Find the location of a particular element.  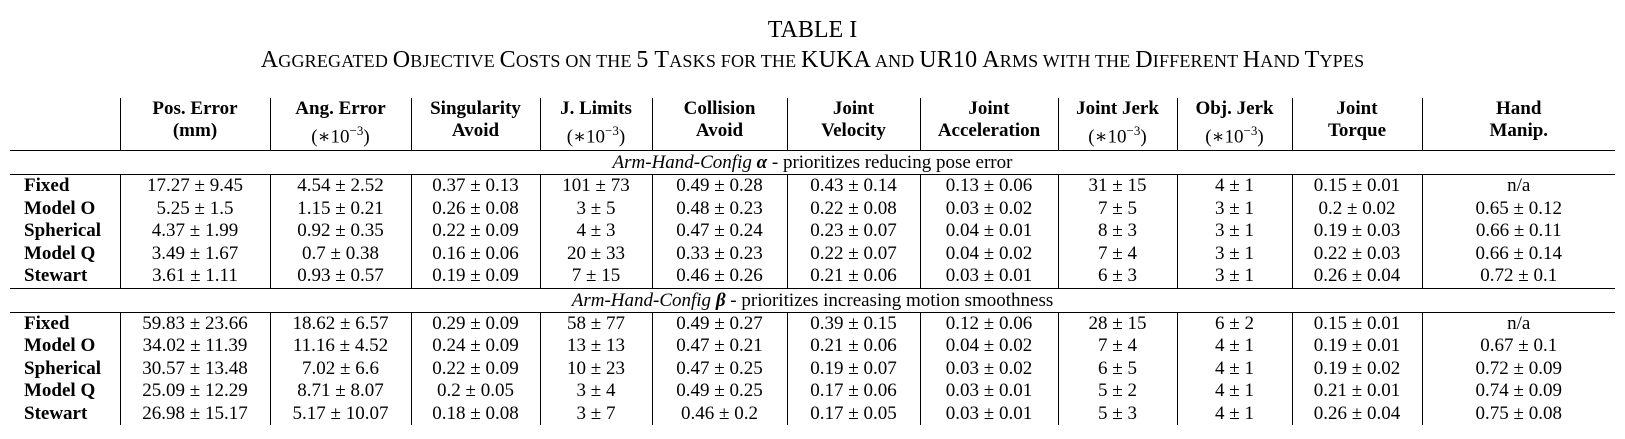

column-header: Collision Avoid is located at coordinates (719, 124).